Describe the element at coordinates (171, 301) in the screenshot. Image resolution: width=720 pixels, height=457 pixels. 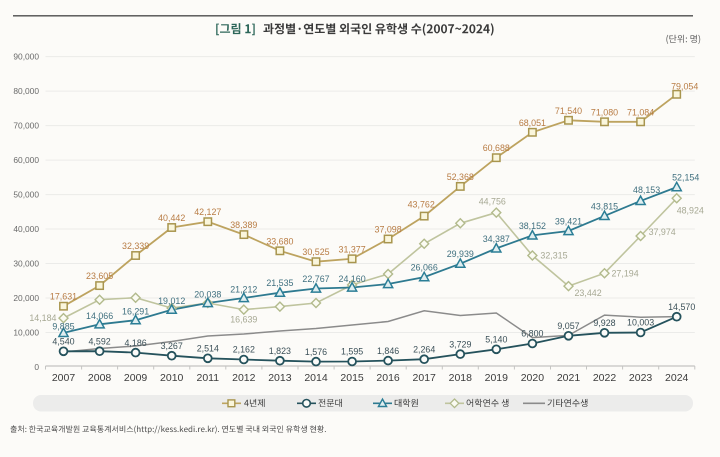
I see `svg-text: 19,012` at that location.